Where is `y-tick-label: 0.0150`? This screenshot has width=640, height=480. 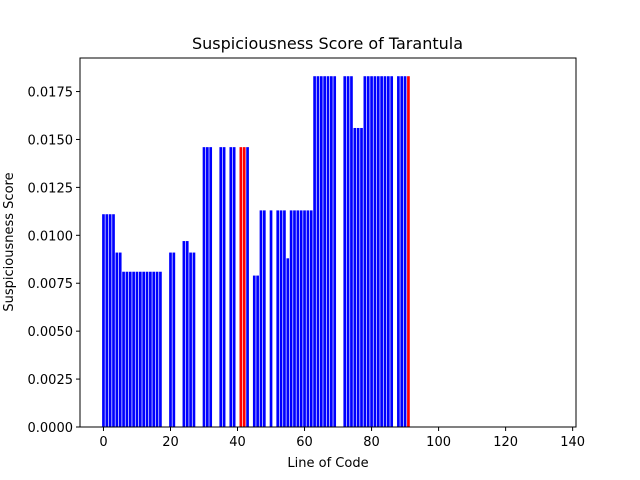
y-tick-label: 0.0150 is located at coordinates (51, 140).